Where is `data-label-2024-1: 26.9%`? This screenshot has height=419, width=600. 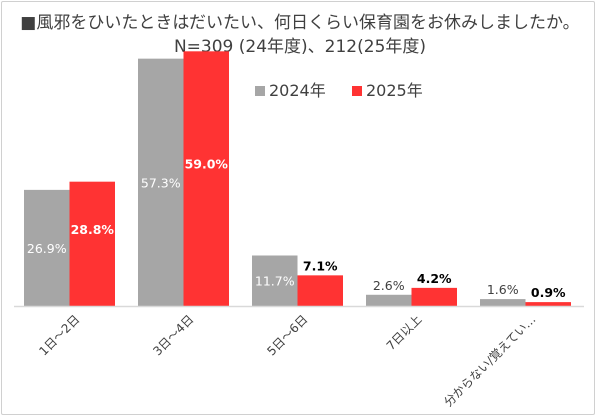
data-label-2024-1: 26.9% is located at coordinates (47, 248).